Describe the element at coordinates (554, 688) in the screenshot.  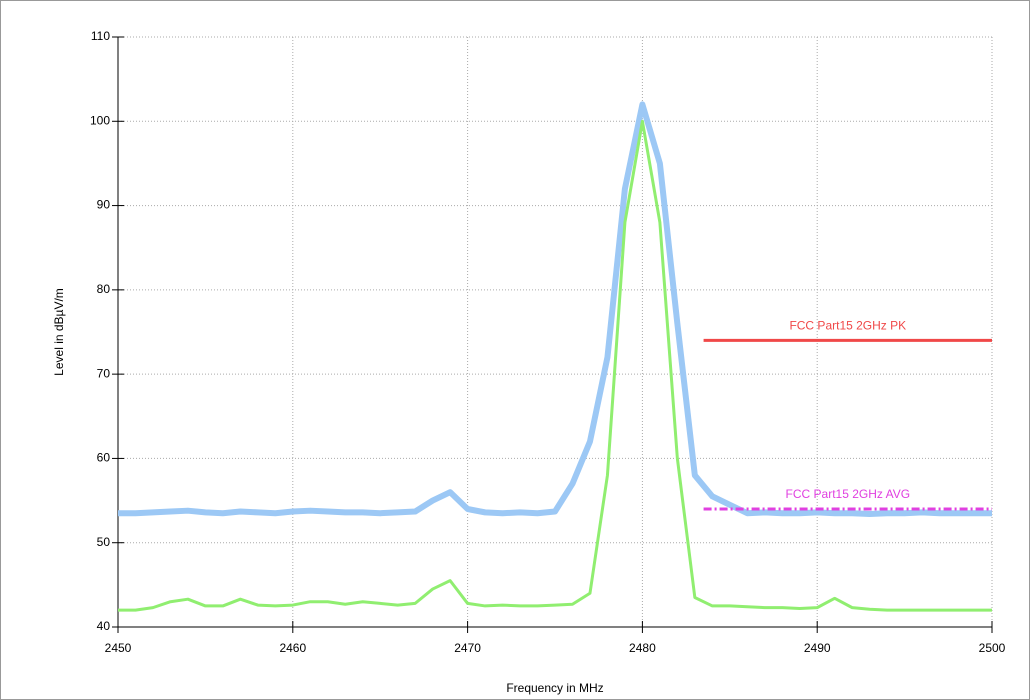
I see `x-axis-label: Frequency in MHz` at that location.